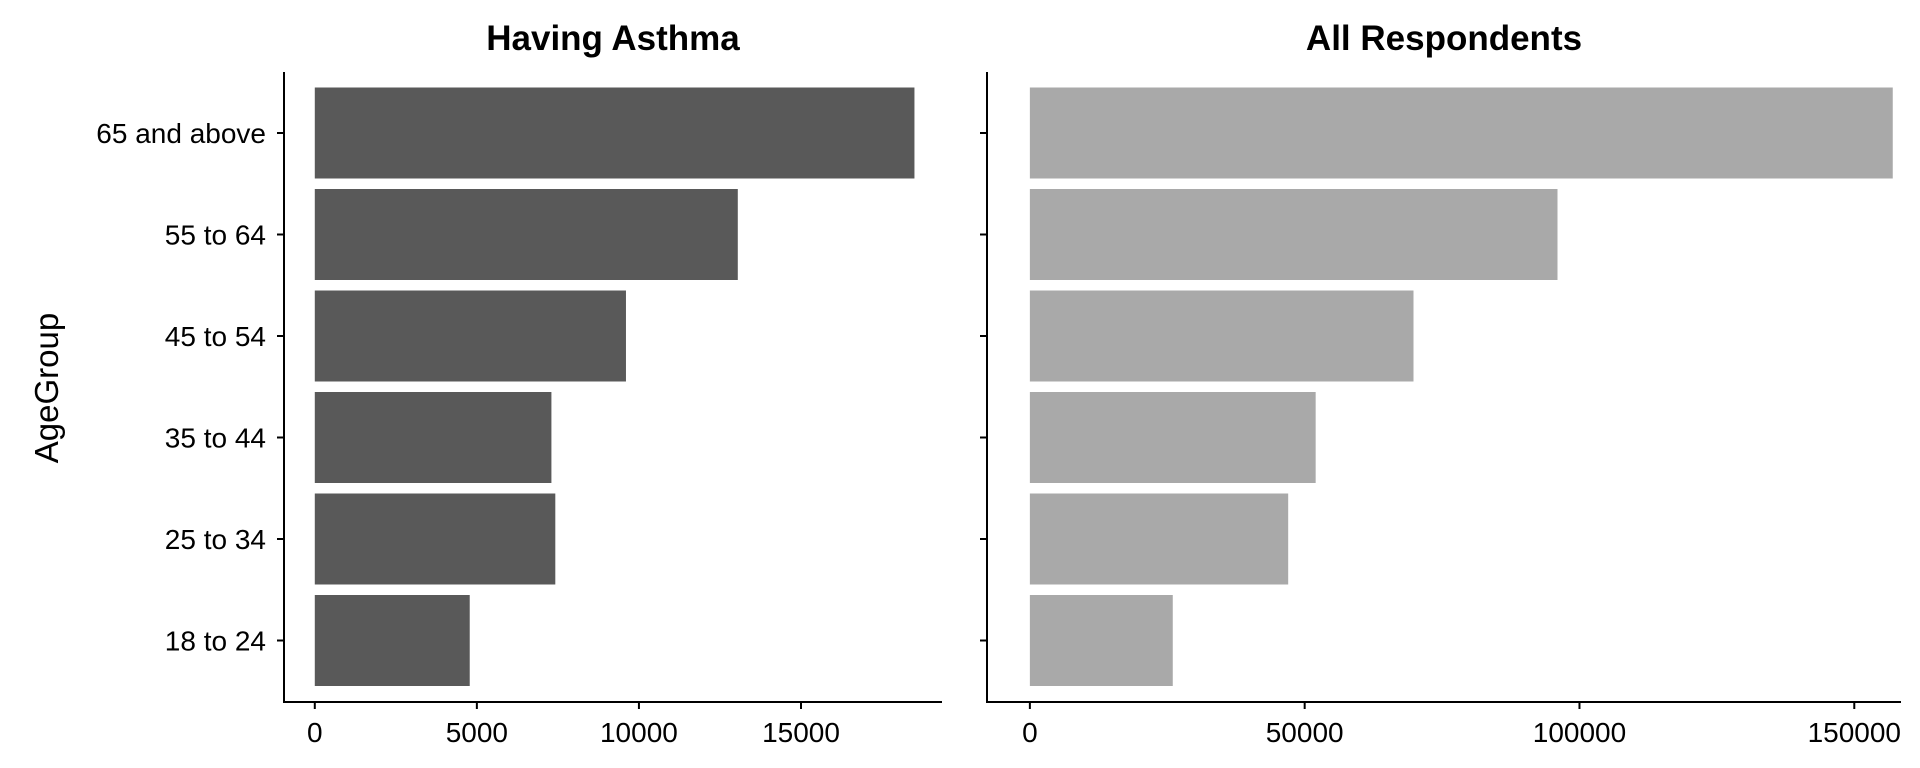  Describe the element at coordinates (1579, 732) in the screenshot. I see `x-tick-label: 100000` at that location.